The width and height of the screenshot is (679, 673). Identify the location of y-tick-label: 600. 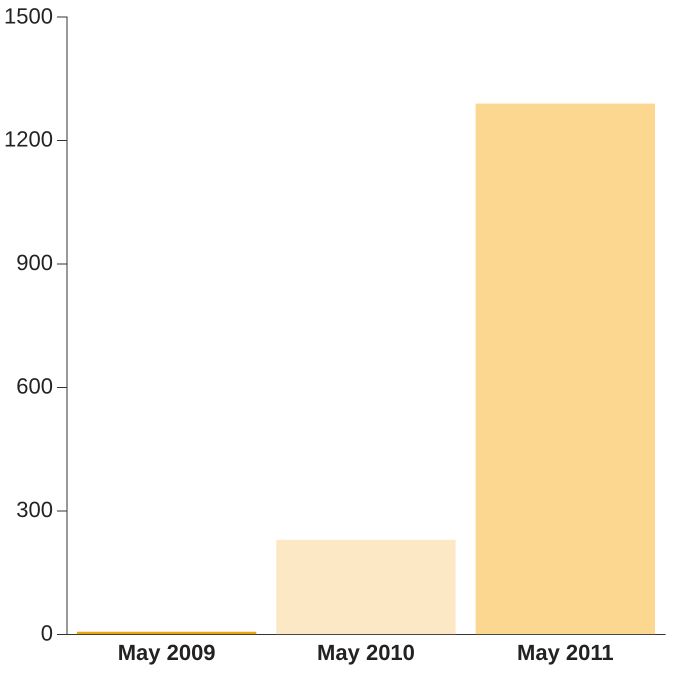
(34, 386).